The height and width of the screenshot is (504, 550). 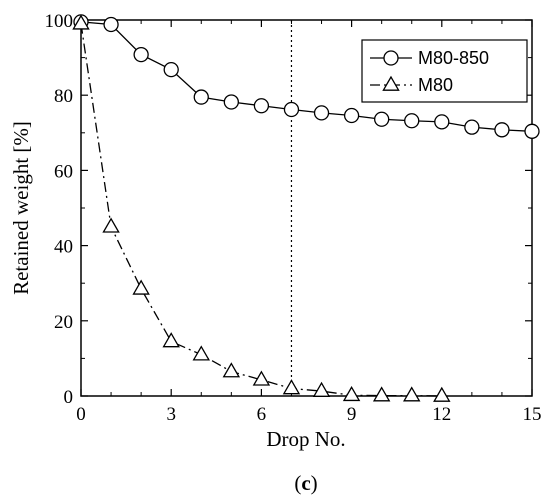 I want to click on x-tick-label: 9, so click(x=352, y=414).